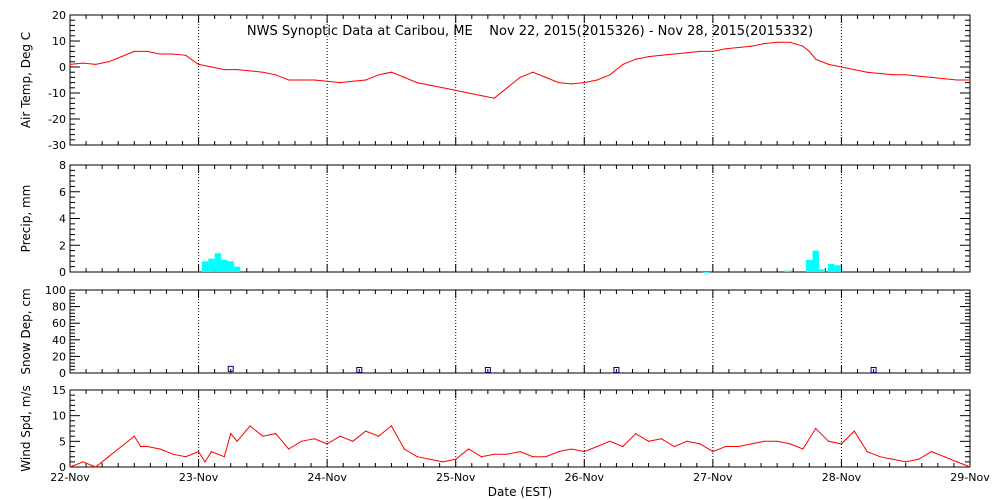  What do you see at coordinates (70, 477) in the screenshot?
I see `x-tick-label: 22-Nov` at bounding box center [70, 477].